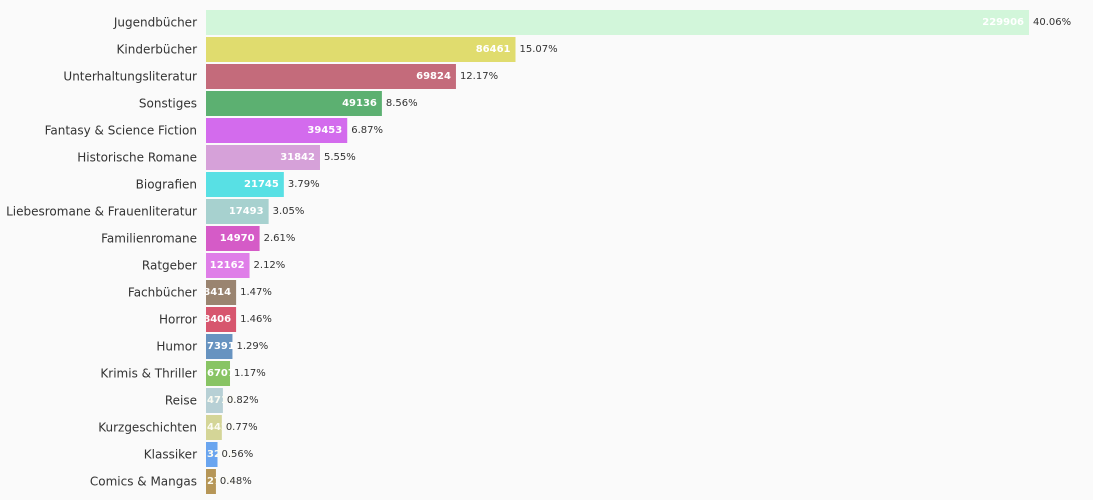 The image size is (1093, 500). I want to click on percent-label: 0.56%, so click(238, 454).